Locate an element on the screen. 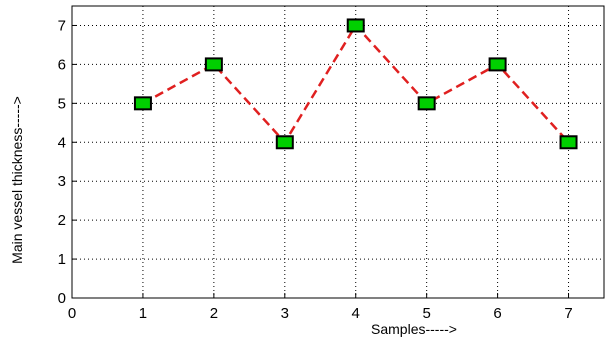 The image size is (608, 340). x-tick-label-2: 2 is located at coordinates (214, 313).